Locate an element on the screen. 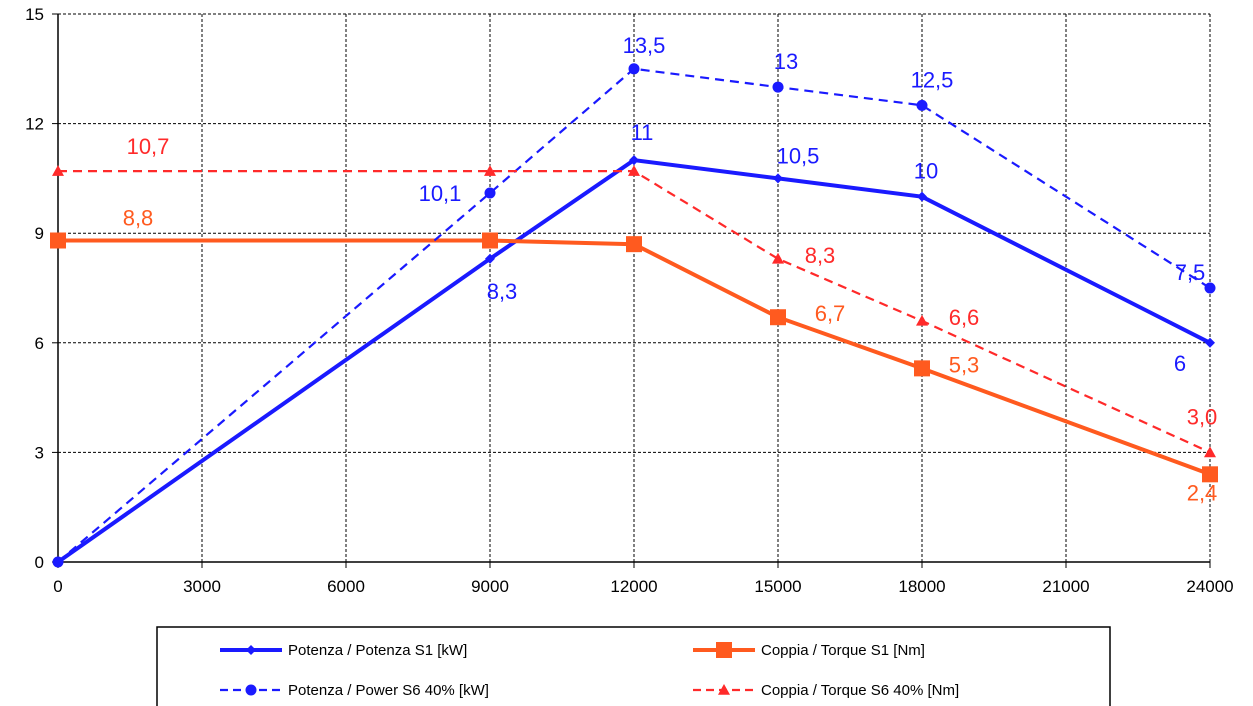 The image size is (1253, 706). data-label: 10 is located at coordinates (926, 171).